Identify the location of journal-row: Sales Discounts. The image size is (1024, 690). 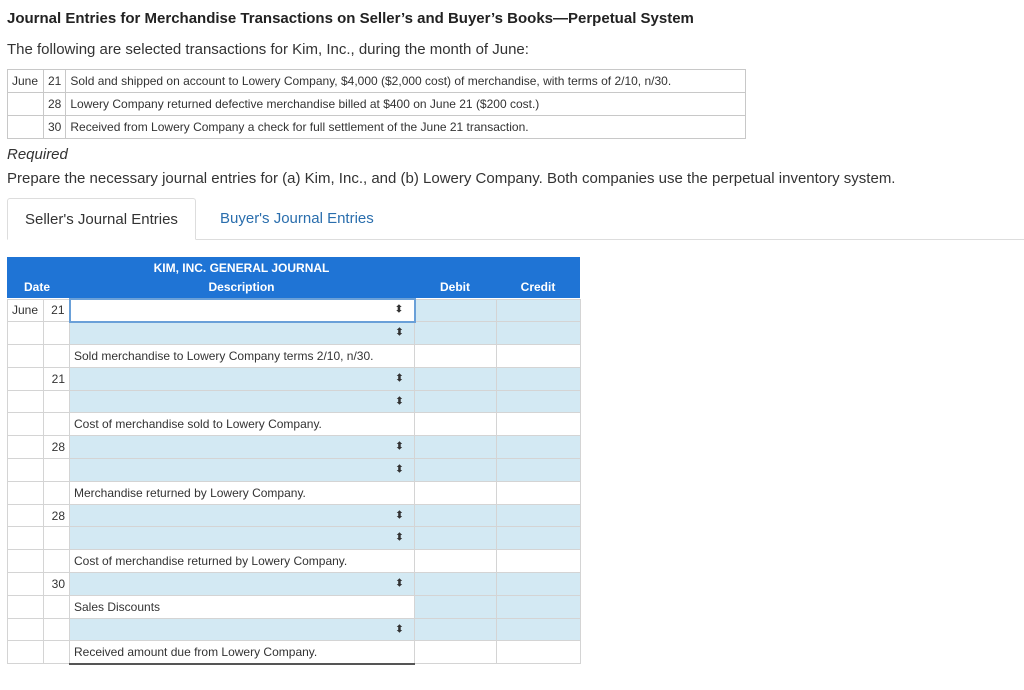
(294, 606).